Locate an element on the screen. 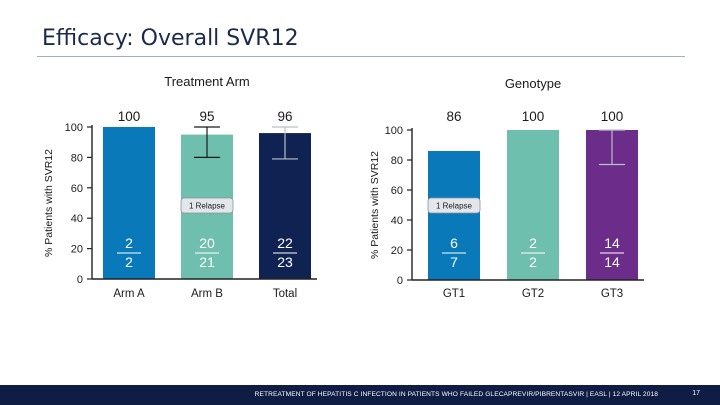  category-label: GT2 is located at coordinates (533, 294).